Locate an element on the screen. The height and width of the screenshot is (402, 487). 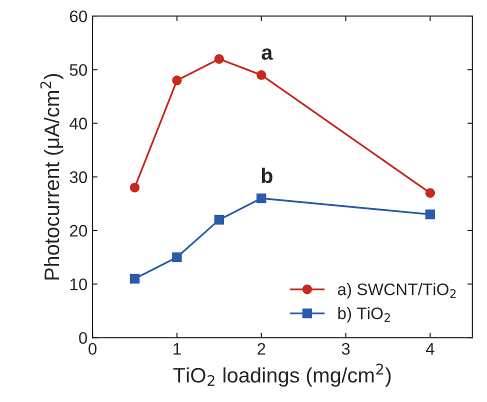
y-tick-label: 30 is located at coordinates (79, 177).